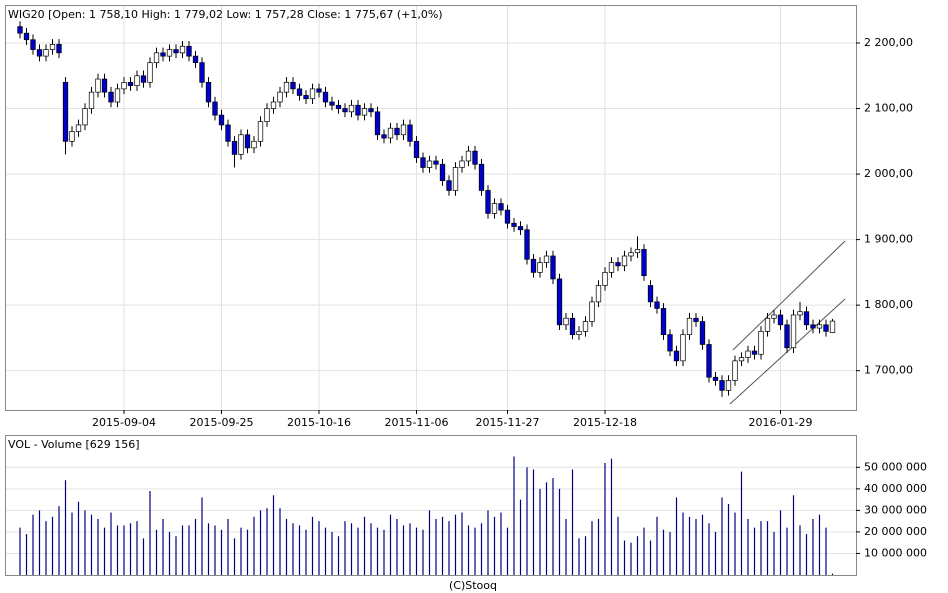  I want to click on y-tick-label: 1 900,00, so click(888, 239).